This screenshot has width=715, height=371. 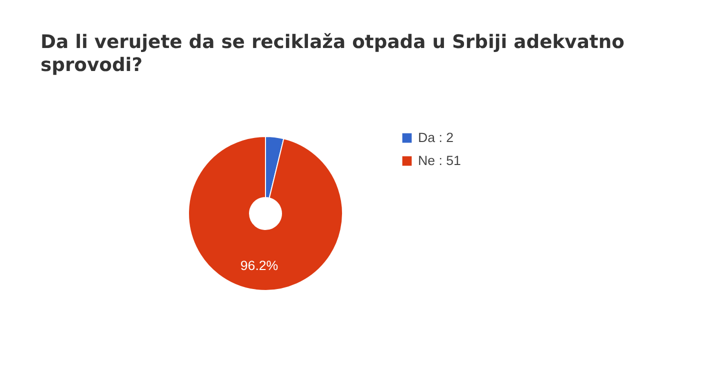 What do you see at coordinates (332, 54) in the screenshot?
I see `chart-title: Da li verujete da se reciklaža otpada u Srbiji adekvatno sprovodi?` at bounding box center [332, 54].